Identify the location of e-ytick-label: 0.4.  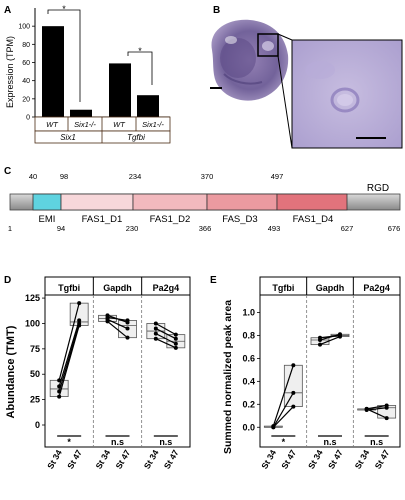
(248, 381).